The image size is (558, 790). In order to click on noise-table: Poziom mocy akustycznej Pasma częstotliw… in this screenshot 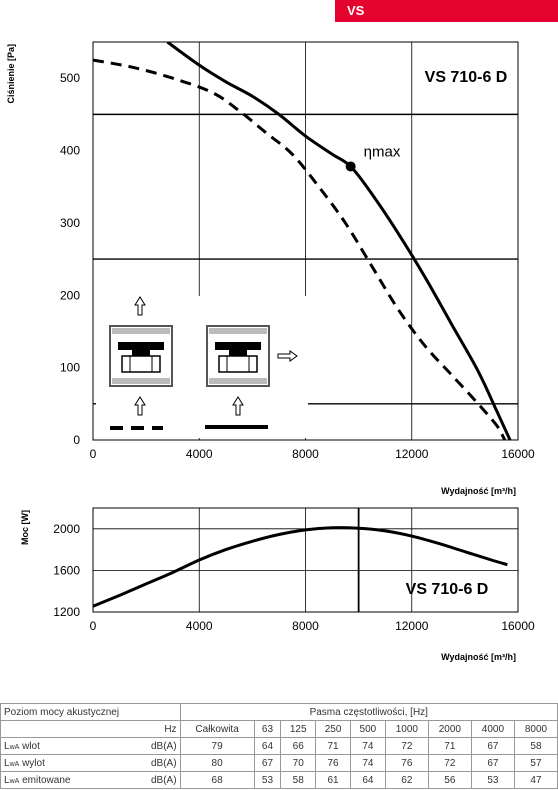, I will do `click(279, 746)`.